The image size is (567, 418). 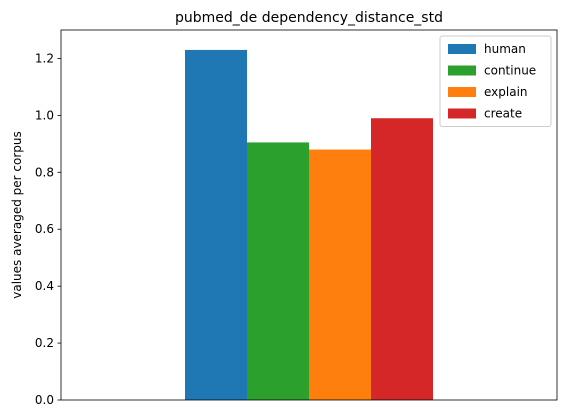 What do you see at coordinates (505, 49) in the screenshot?
I see `legend-label-human: human` at bounding box center [505, 49].